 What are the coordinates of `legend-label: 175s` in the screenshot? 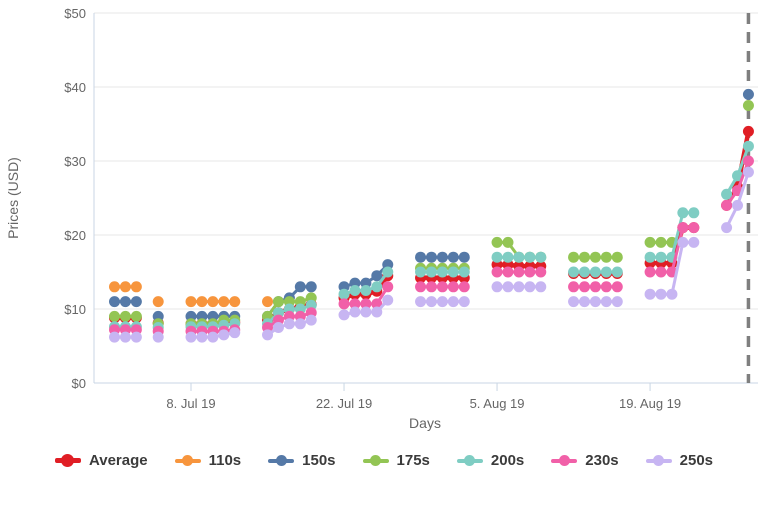 It's located at (413, 460).